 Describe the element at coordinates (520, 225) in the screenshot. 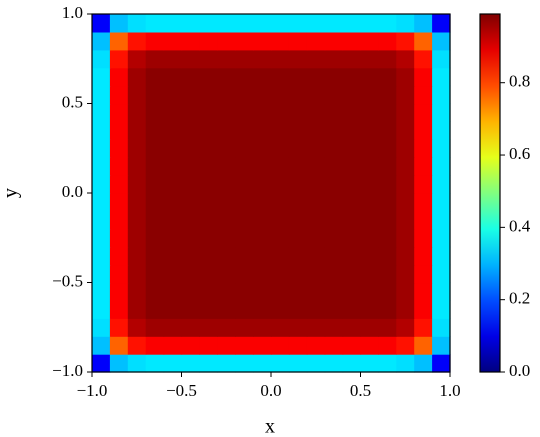

I see `colorbar-tick-label: 0.4` at that location.